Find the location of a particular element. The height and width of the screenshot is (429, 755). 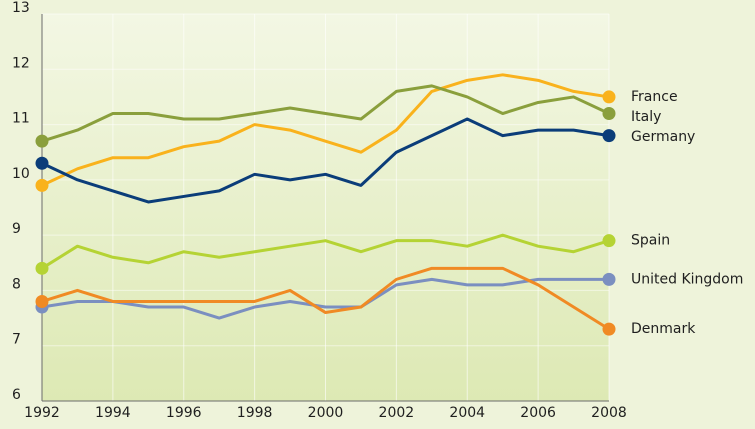

legend-label: Italy is located at coordinates (646, 117).